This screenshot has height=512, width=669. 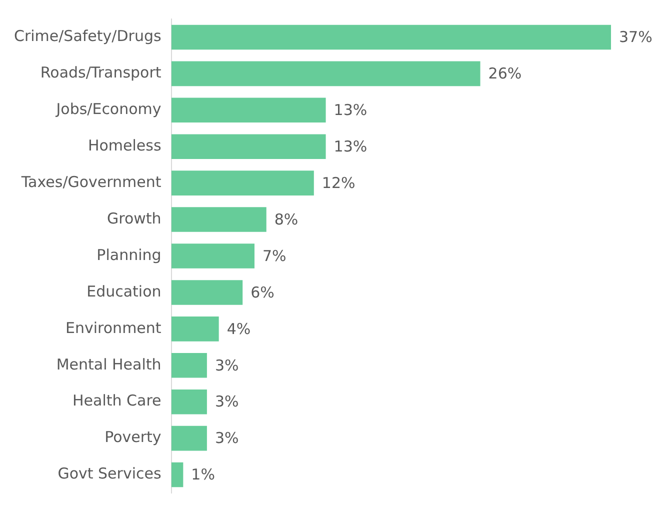 I want to click on y-tick-label: Health Care, so click(x=117, y=401).